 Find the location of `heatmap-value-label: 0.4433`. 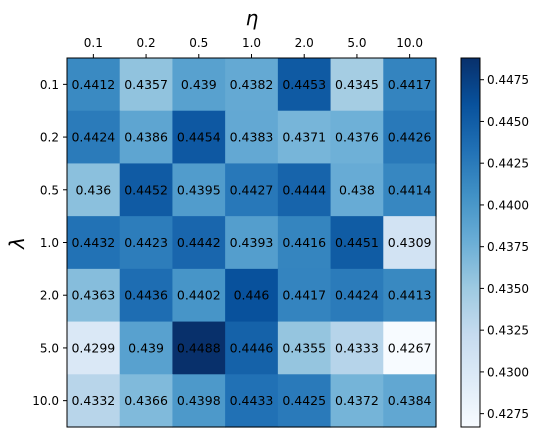

heatmap-value-label: 0.4433 is located at coordinates (252, 400).